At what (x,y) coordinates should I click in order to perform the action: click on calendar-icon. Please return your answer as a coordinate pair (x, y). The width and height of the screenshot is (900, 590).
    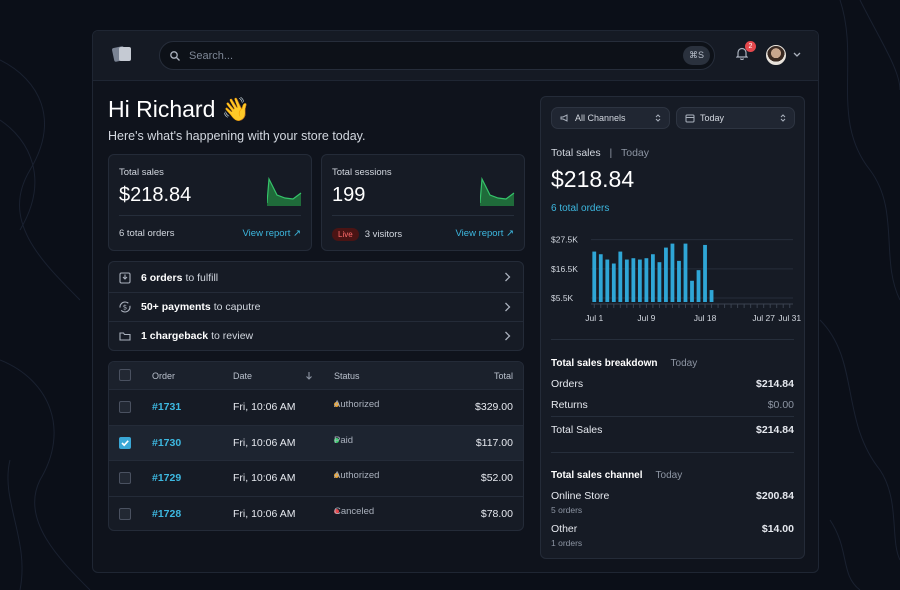
    Looking at the image, I should click on (690, 118).